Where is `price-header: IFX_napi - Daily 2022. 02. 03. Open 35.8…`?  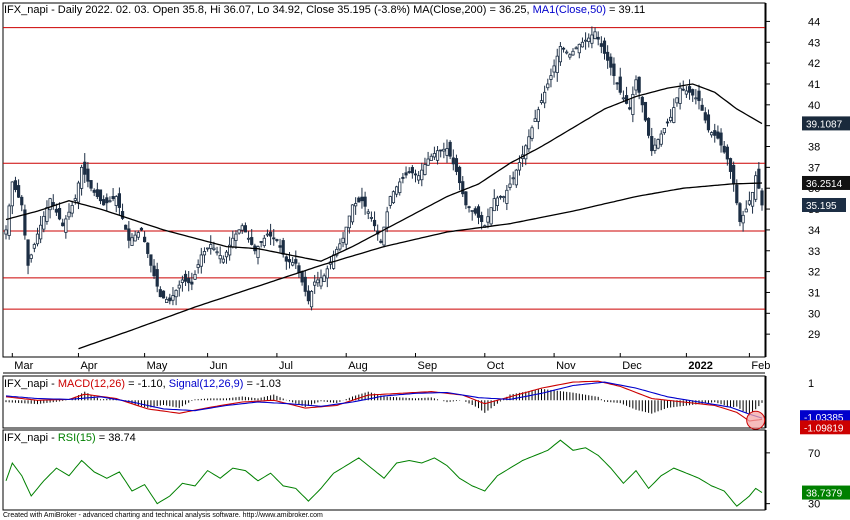
price-header: IFX_napi - Daily 2022. 02. 03. Open 35.8… is located at coordinates (324, 10).